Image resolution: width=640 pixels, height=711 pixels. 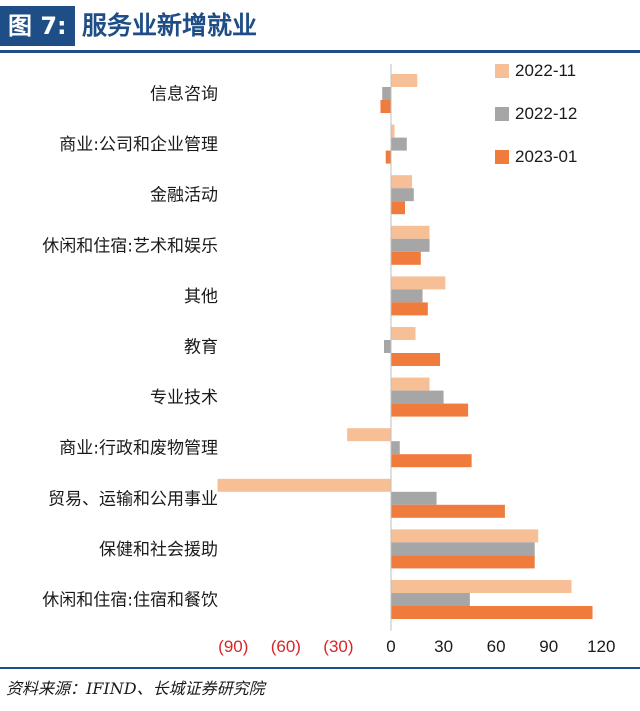 What do you see at coordinates (135, 688) in the screenshot?
I see `source-note: 资料来源：IFIND、长城证券研究院` at bounding box center [135, 688].